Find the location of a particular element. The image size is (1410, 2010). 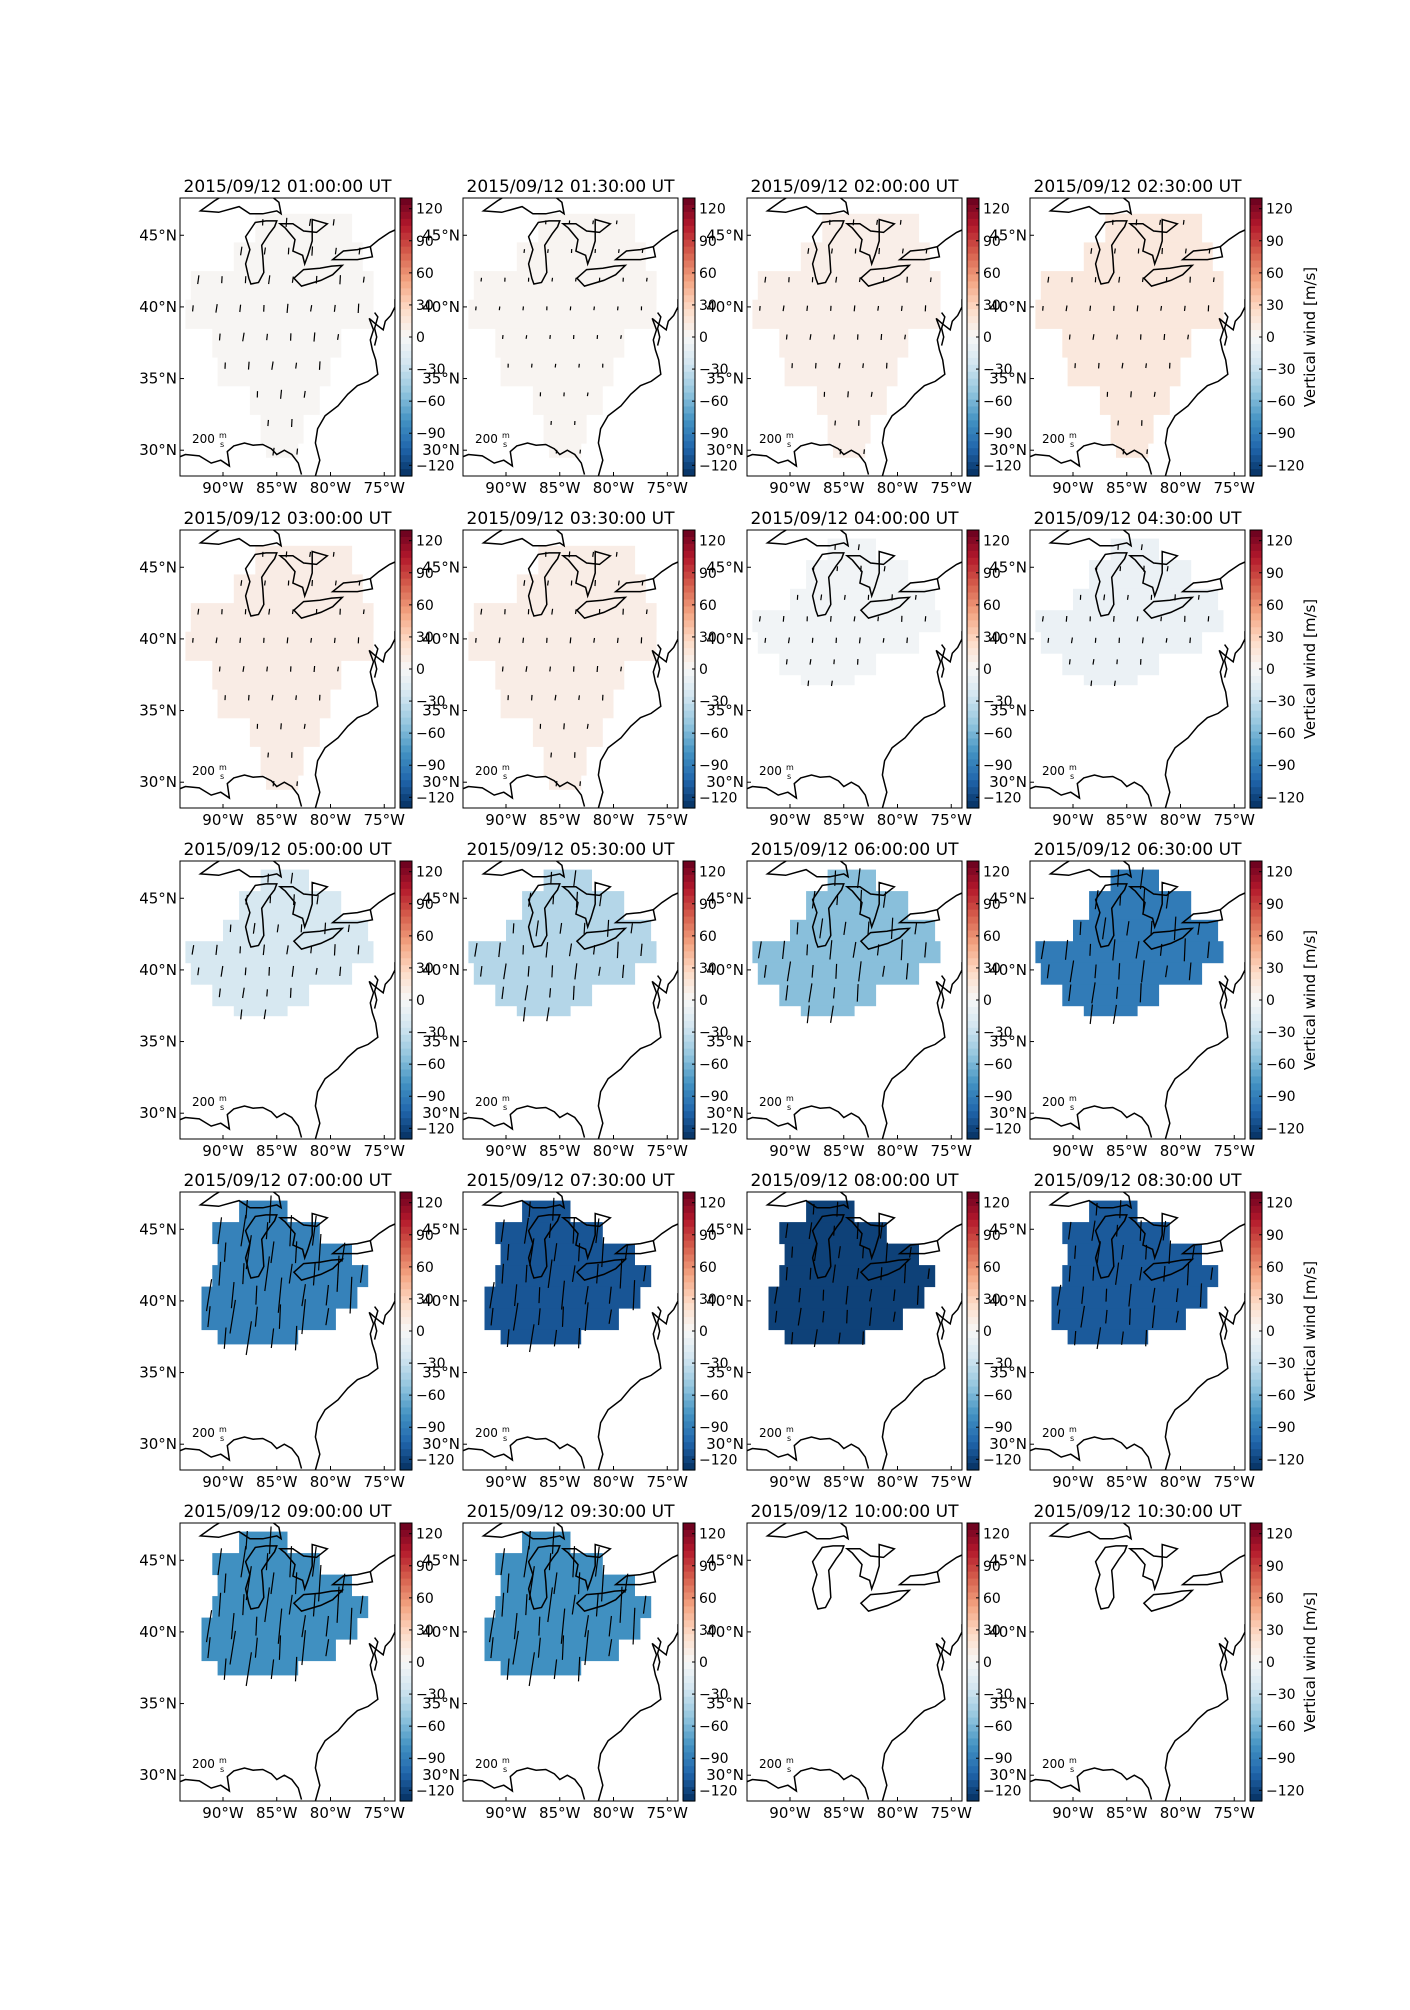

colorbar-tick-label: −90 is located at coordinates (714, 434).